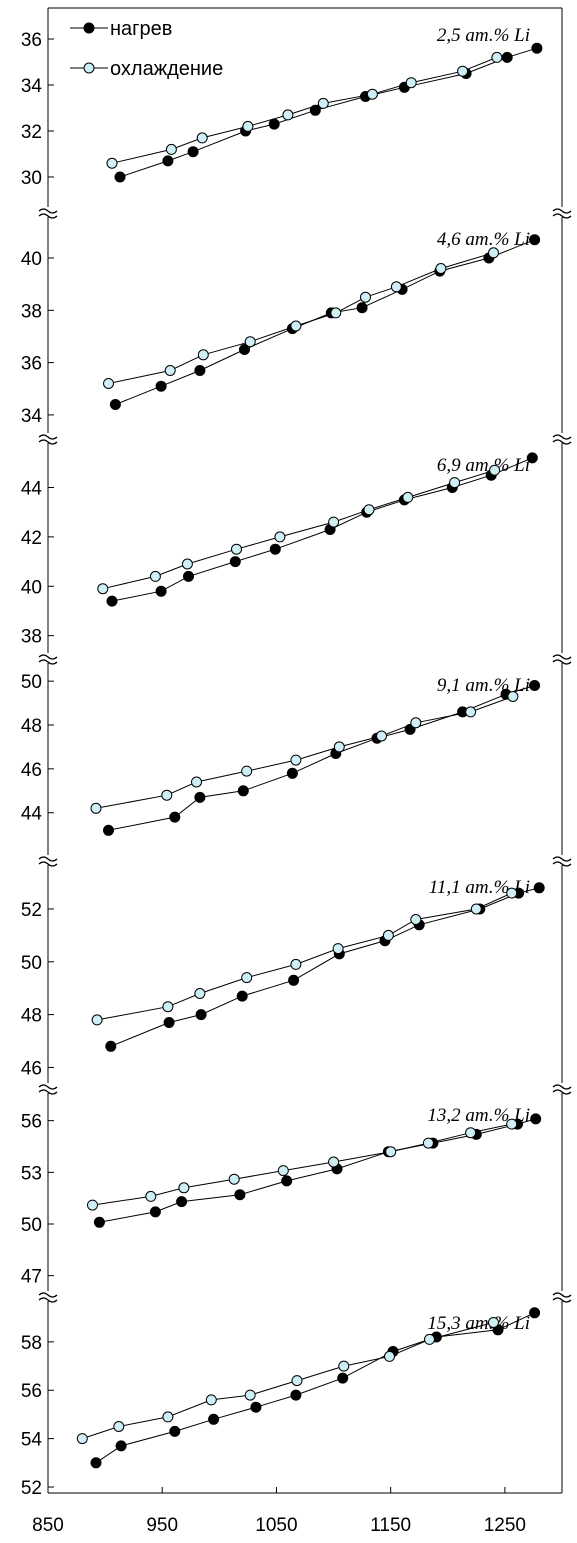 The width and height of the screenshot is (577, 1543). I want to click on y-tick-label: 36, so click(31, 40).